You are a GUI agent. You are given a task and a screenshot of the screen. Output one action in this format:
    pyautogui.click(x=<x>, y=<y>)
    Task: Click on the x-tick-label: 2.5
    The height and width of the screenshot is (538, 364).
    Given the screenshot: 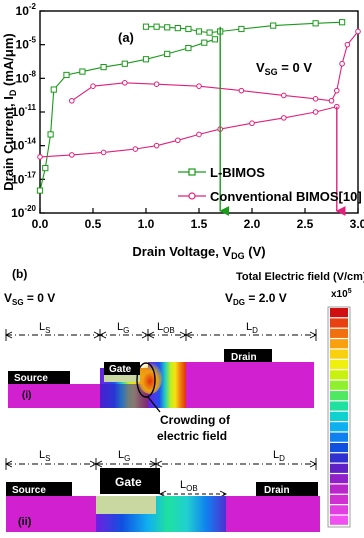 What is the action you would take?
    pyautogui.click(x=305, y=224)
    